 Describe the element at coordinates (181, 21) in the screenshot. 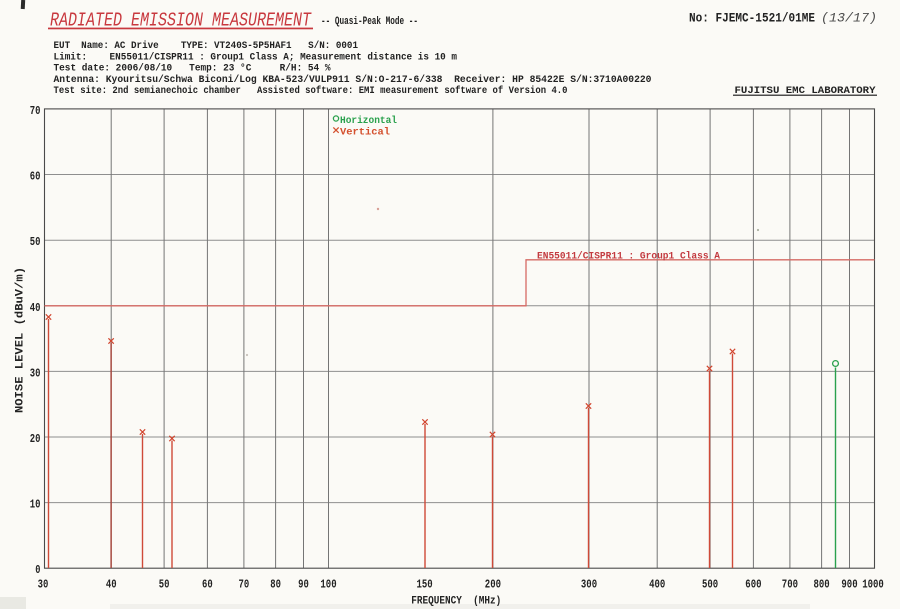

I see `svg-text: RADIATED EMISSION MEASUREMENT` at that location.